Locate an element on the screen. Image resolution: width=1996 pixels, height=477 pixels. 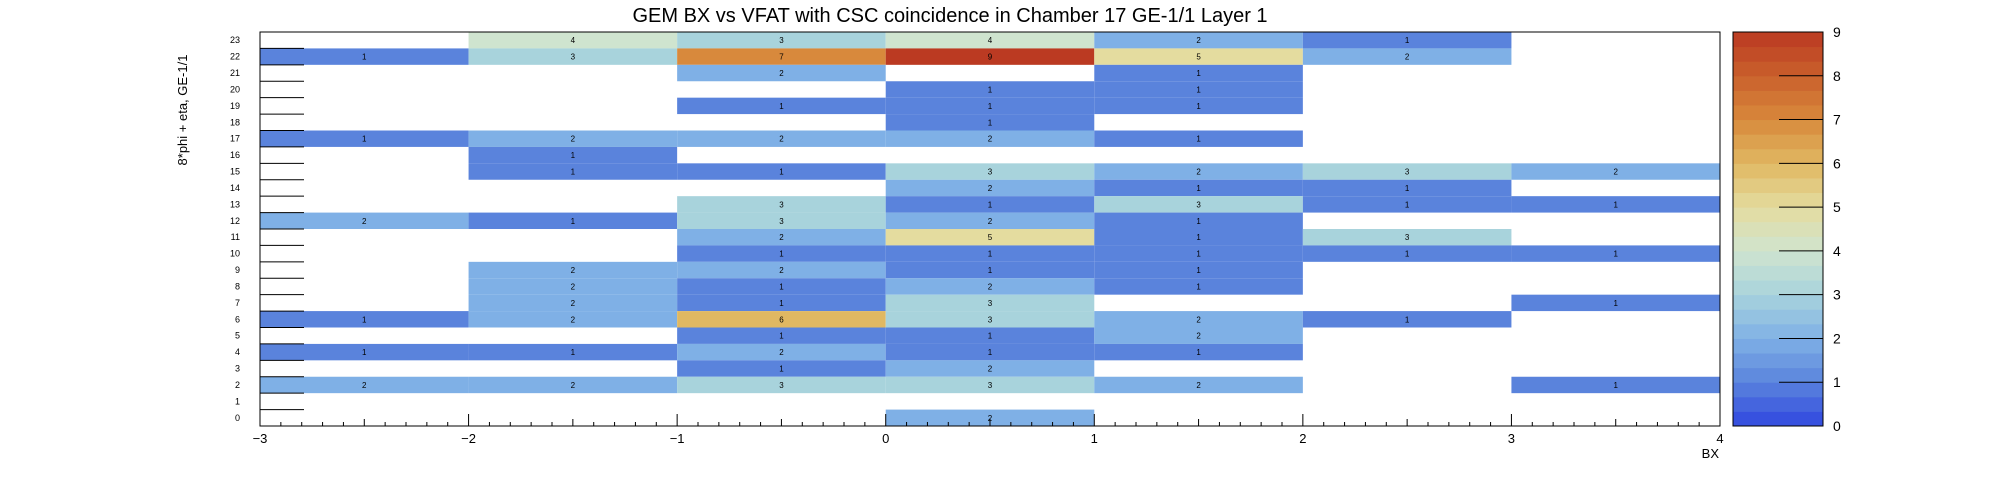
y-tick-label: 19 is located at coordinates (235, 106).